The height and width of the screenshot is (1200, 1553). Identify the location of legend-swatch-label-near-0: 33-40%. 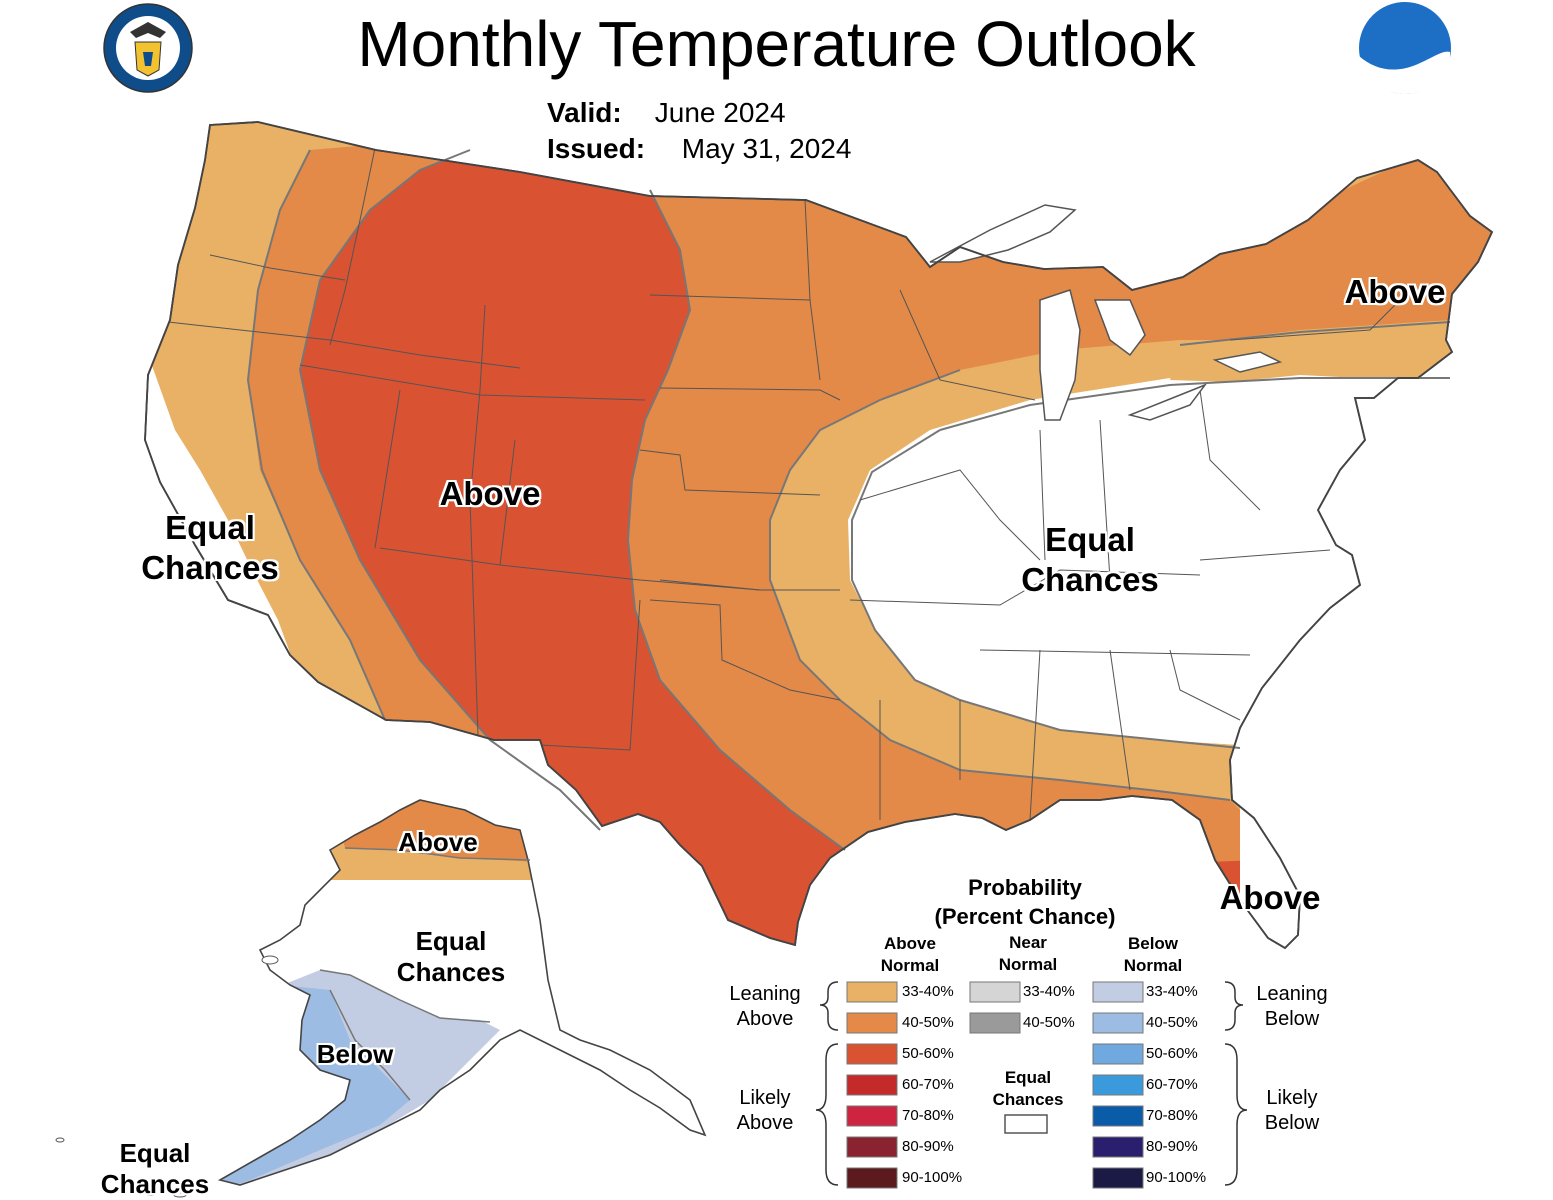
(1049, 991).